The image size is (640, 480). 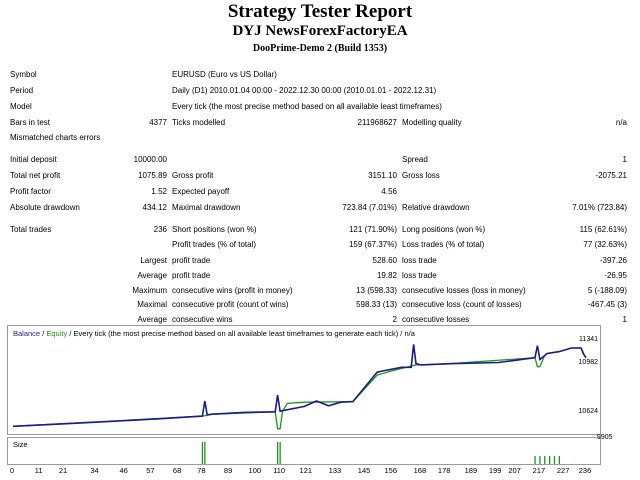 What do you see at coordinates (30, 122) in the screenshot?
I see `bars-label: Bars in test` at bounding box center [30, 122].